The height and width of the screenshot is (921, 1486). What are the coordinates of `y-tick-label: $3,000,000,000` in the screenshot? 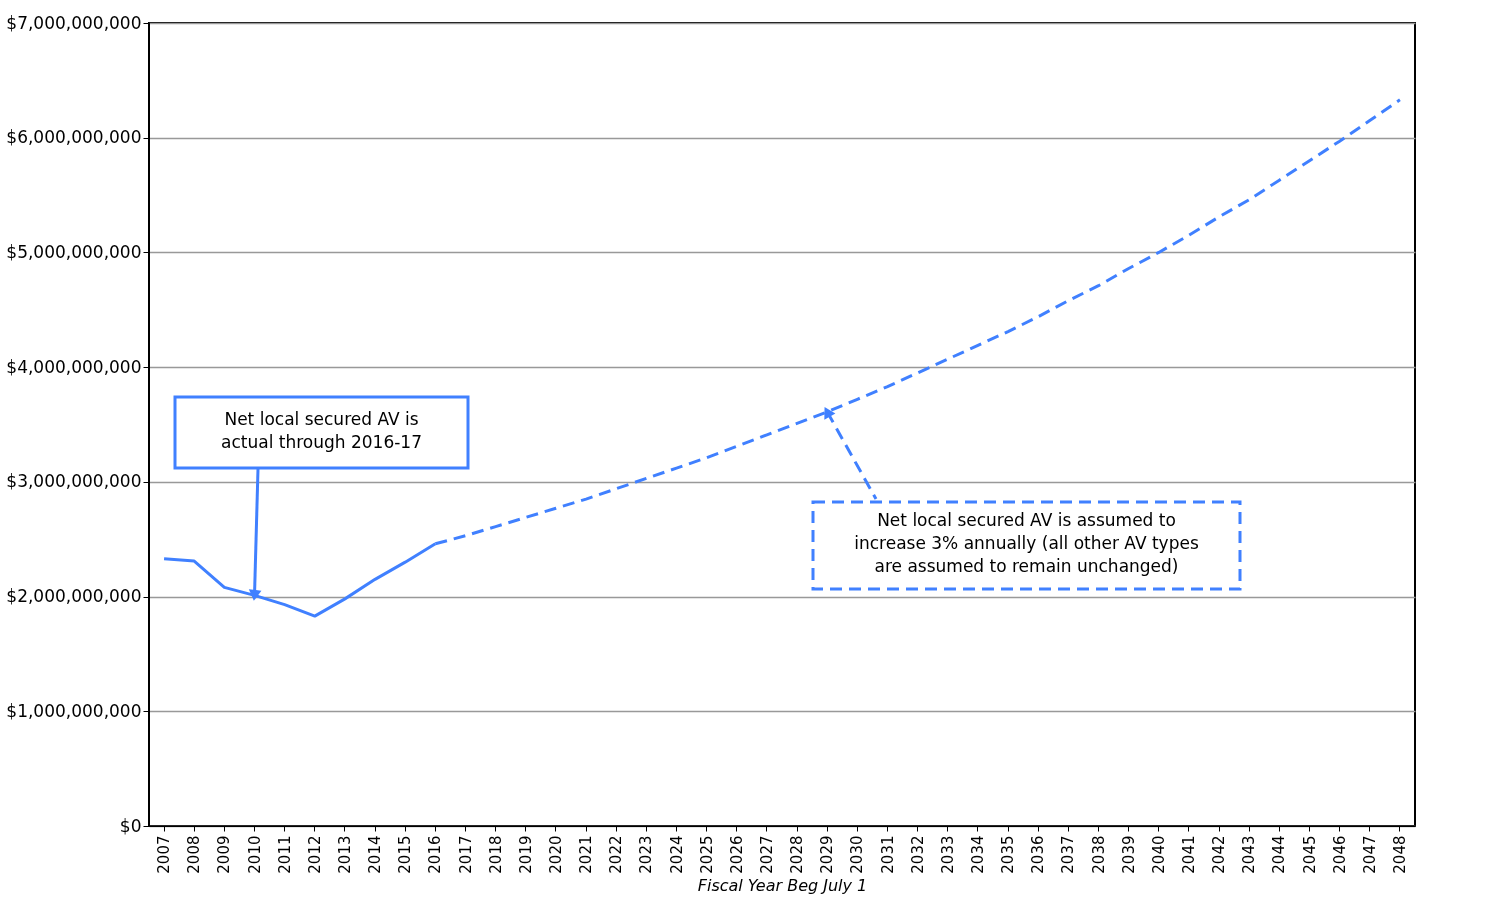 It's located at (74, 481).